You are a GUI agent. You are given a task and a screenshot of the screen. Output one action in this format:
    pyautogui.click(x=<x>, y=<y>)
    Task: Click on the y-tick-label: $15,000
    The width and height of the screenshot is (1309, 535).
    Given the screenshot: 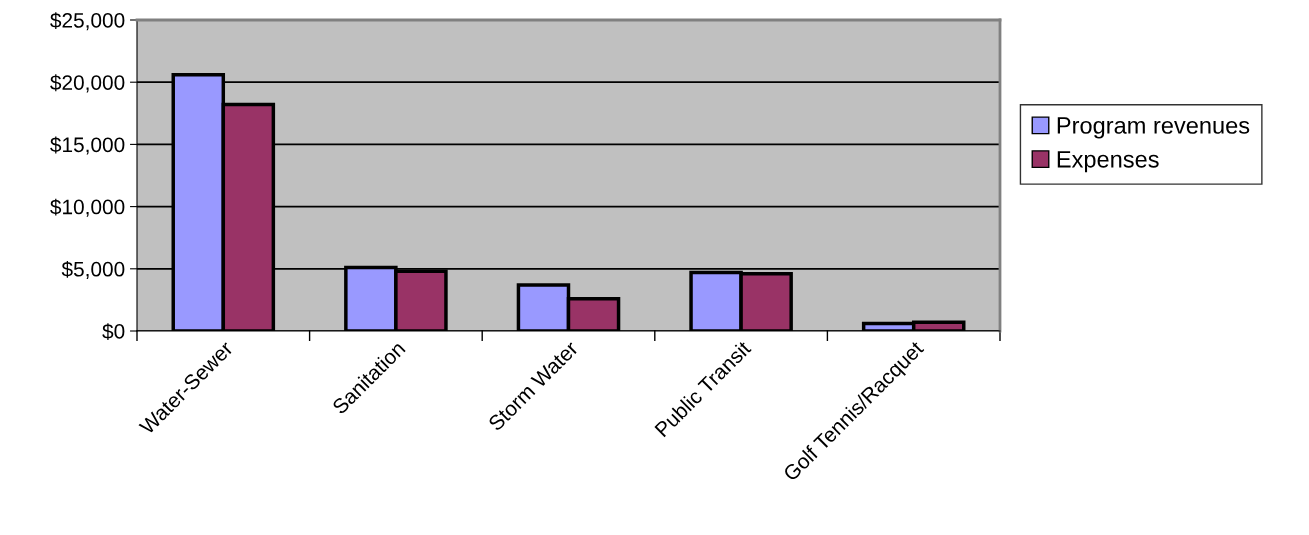 What is the action you would take?
    pyautogui.click(x=87, y=145)
    